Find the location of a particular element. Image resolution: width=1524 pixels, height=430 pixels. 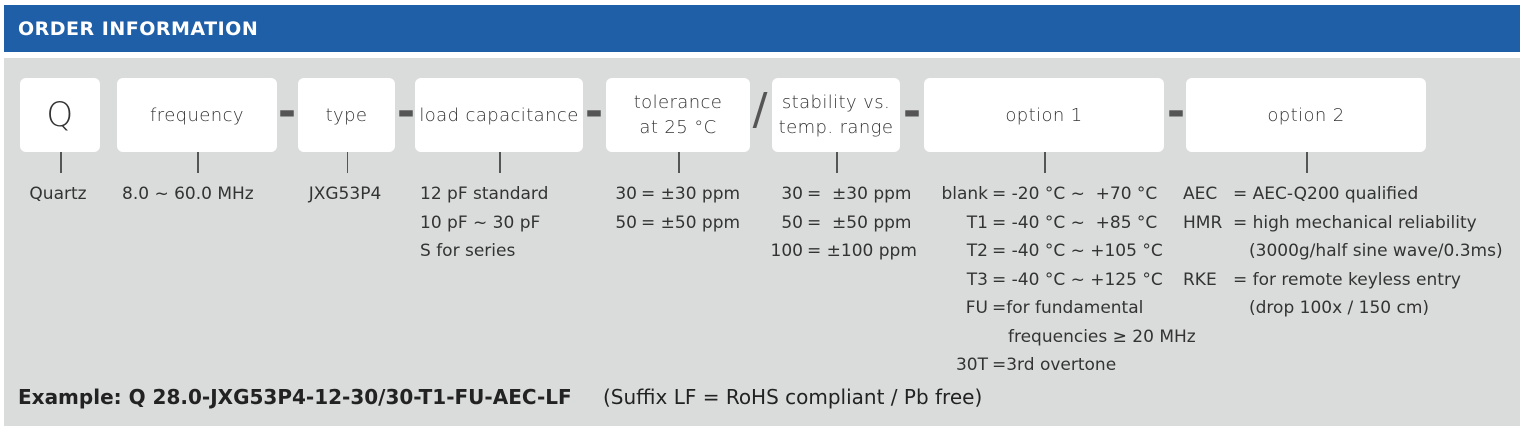

detail-code: 100 is located at coordinates (786, 251).